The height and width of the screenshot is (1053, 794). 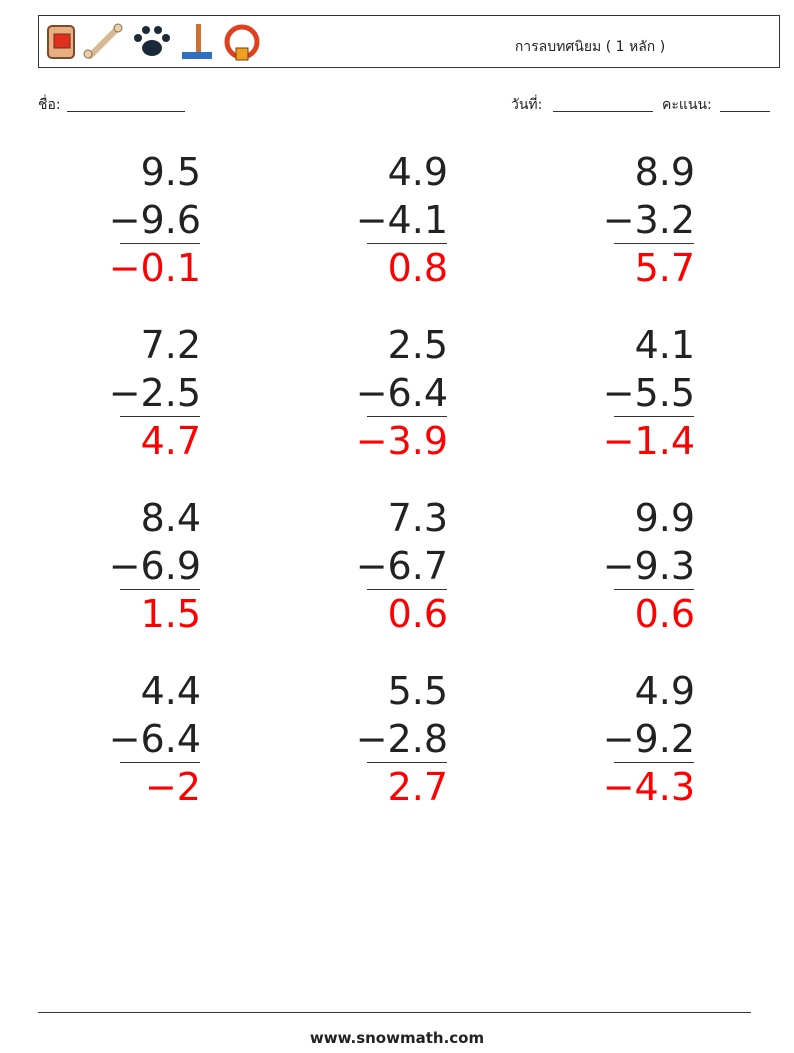 What do you see at coordinates (603, 111) in the screenshot?
I see `date-blank` at bounding box center [603, 111].